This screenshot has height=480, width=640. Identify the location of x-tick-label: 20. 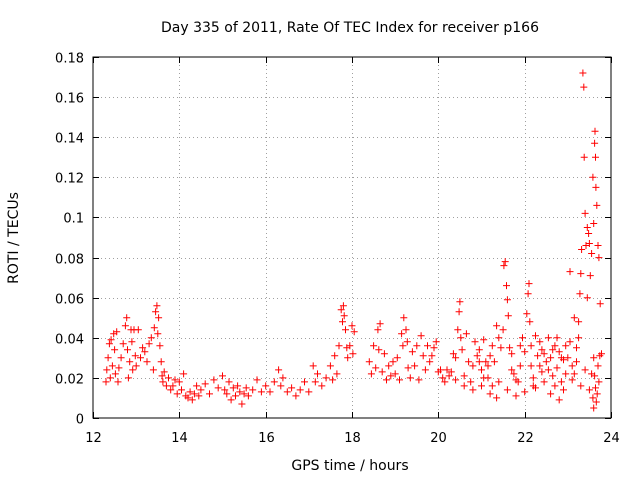
(438, 438).